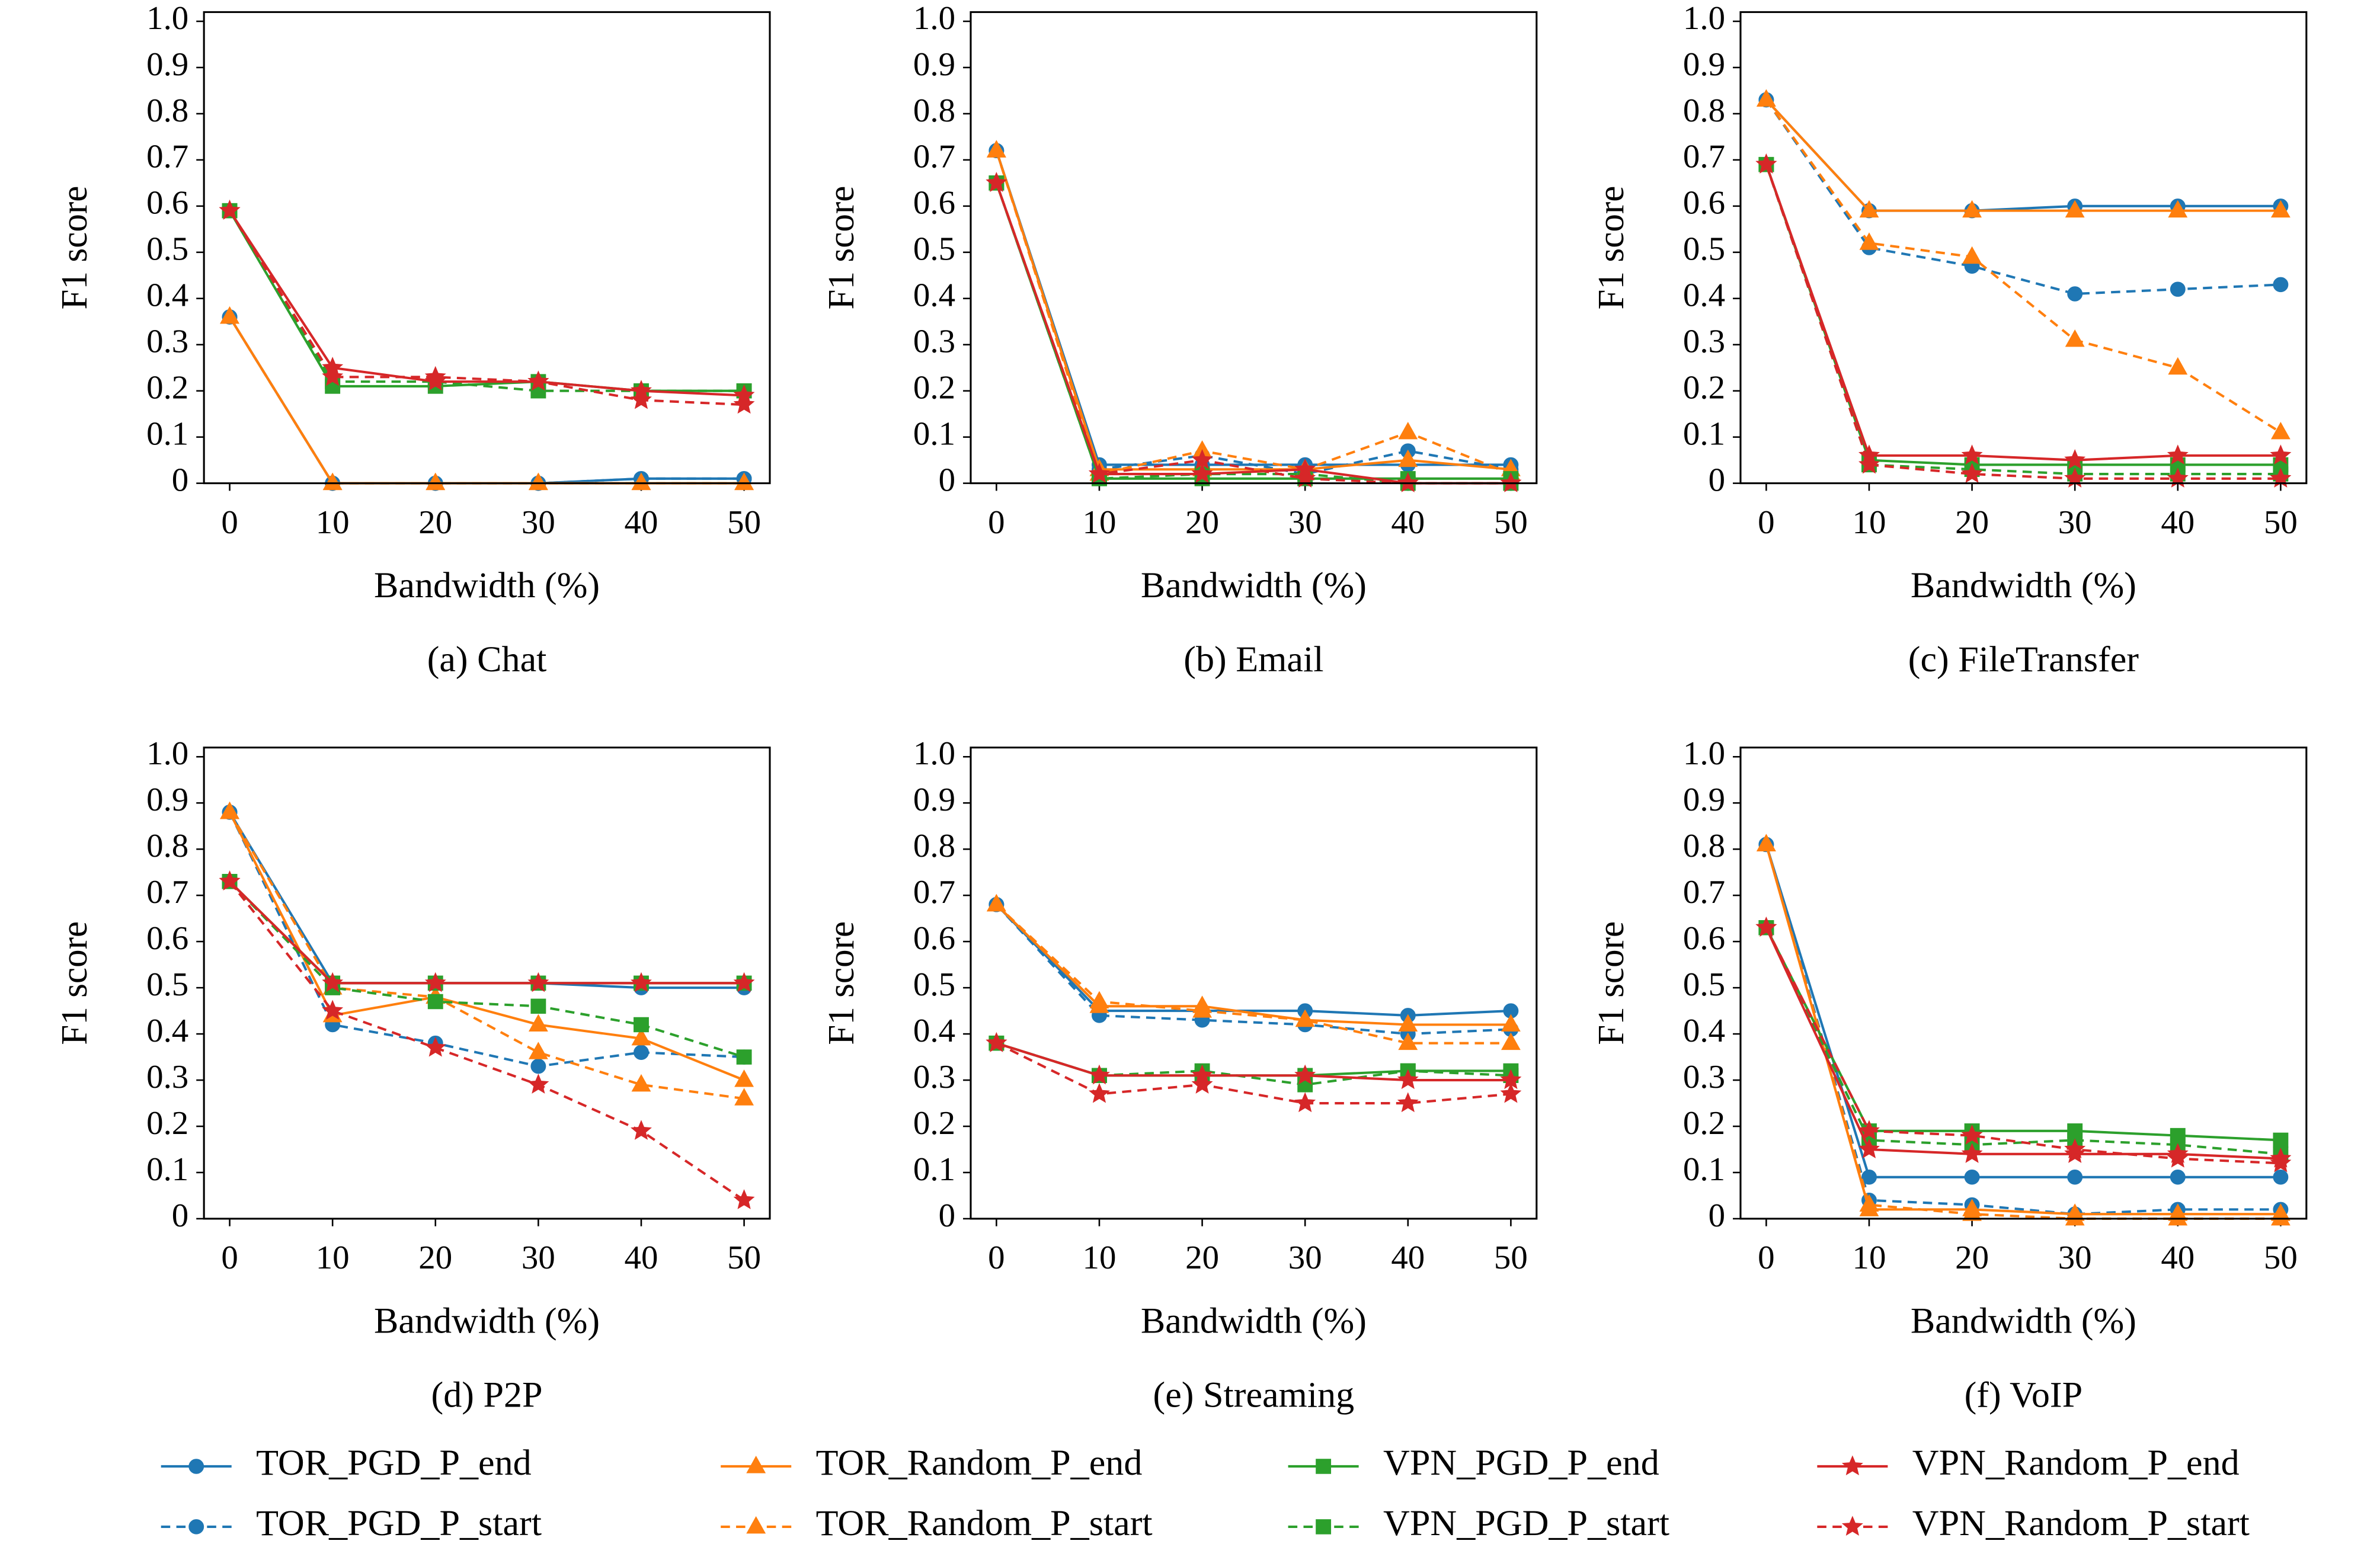 Image resolution: width=2380 pixels, height=1560 pixels. What do you see at coordinates (642, 522) in the screenshot?
I see `x-tick-label: 40` at bounding box center [642, 522].